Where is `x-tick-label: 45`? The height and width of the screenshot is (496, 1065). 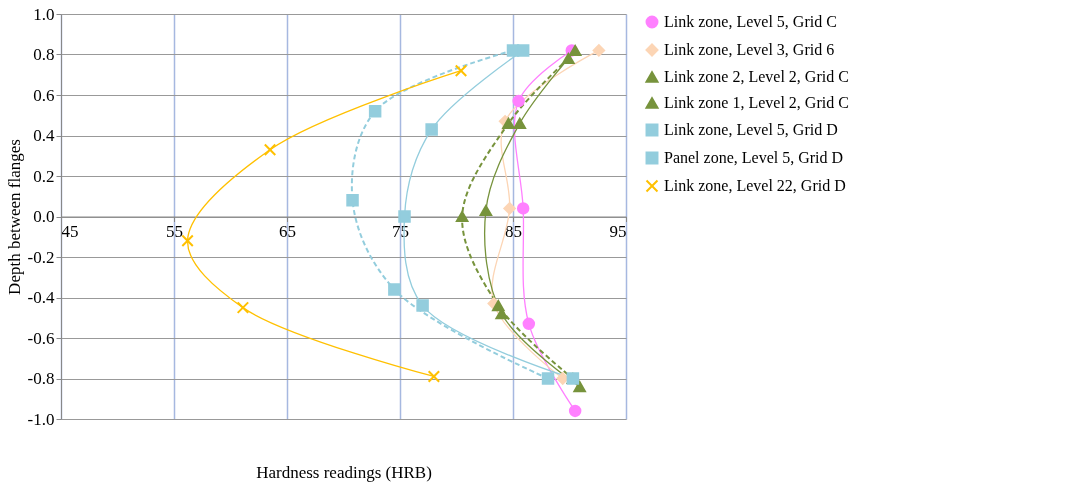 x-tick-label: 45 is located at coordinates (70, 231).